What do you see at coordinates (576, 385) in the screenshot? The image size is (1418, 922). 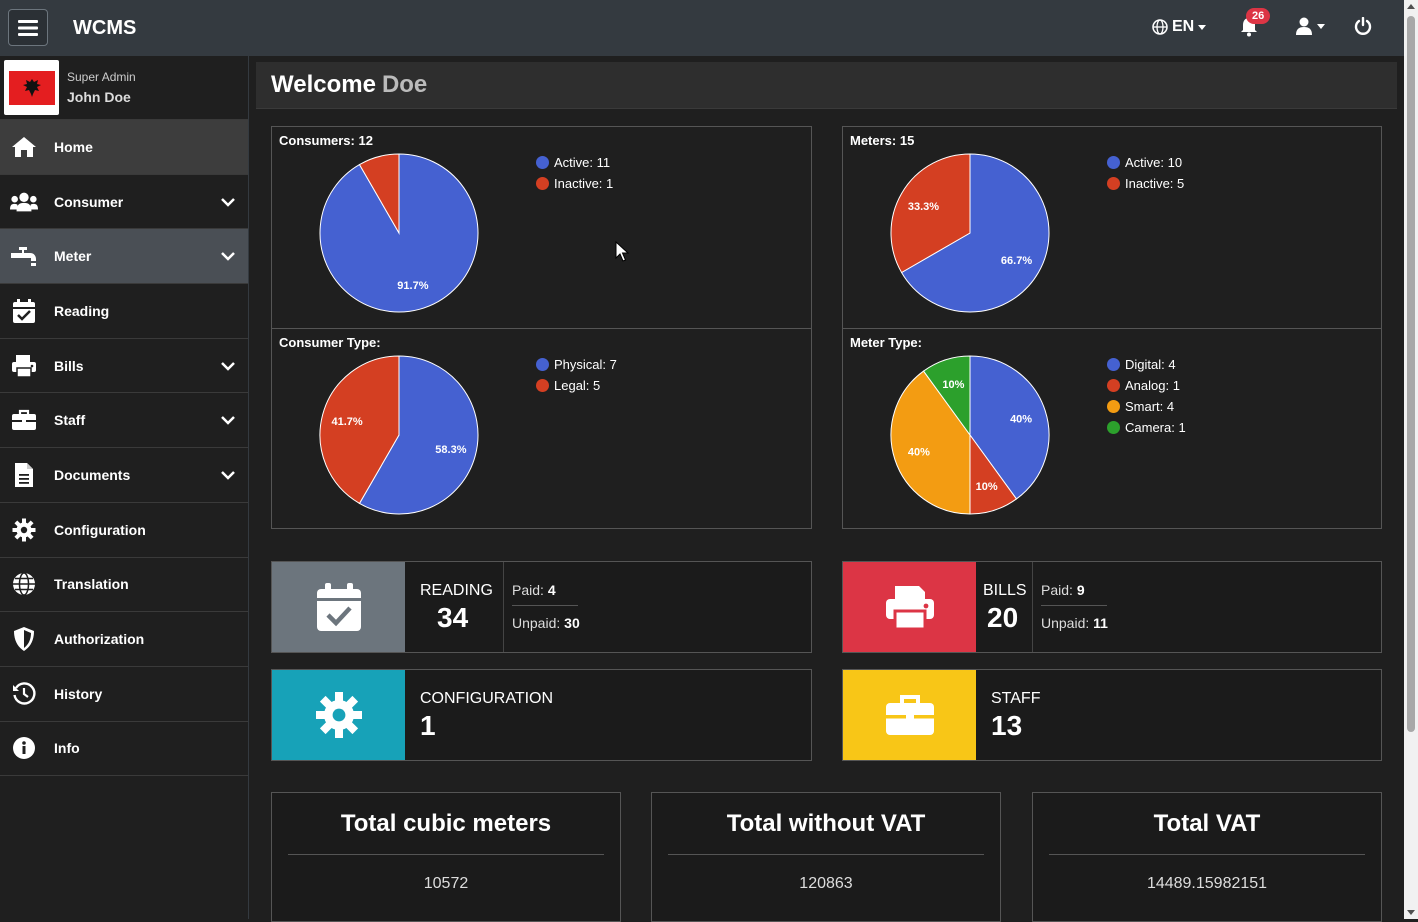 I see `legend-item: Legal: 5` at bounding box center [576, 385].